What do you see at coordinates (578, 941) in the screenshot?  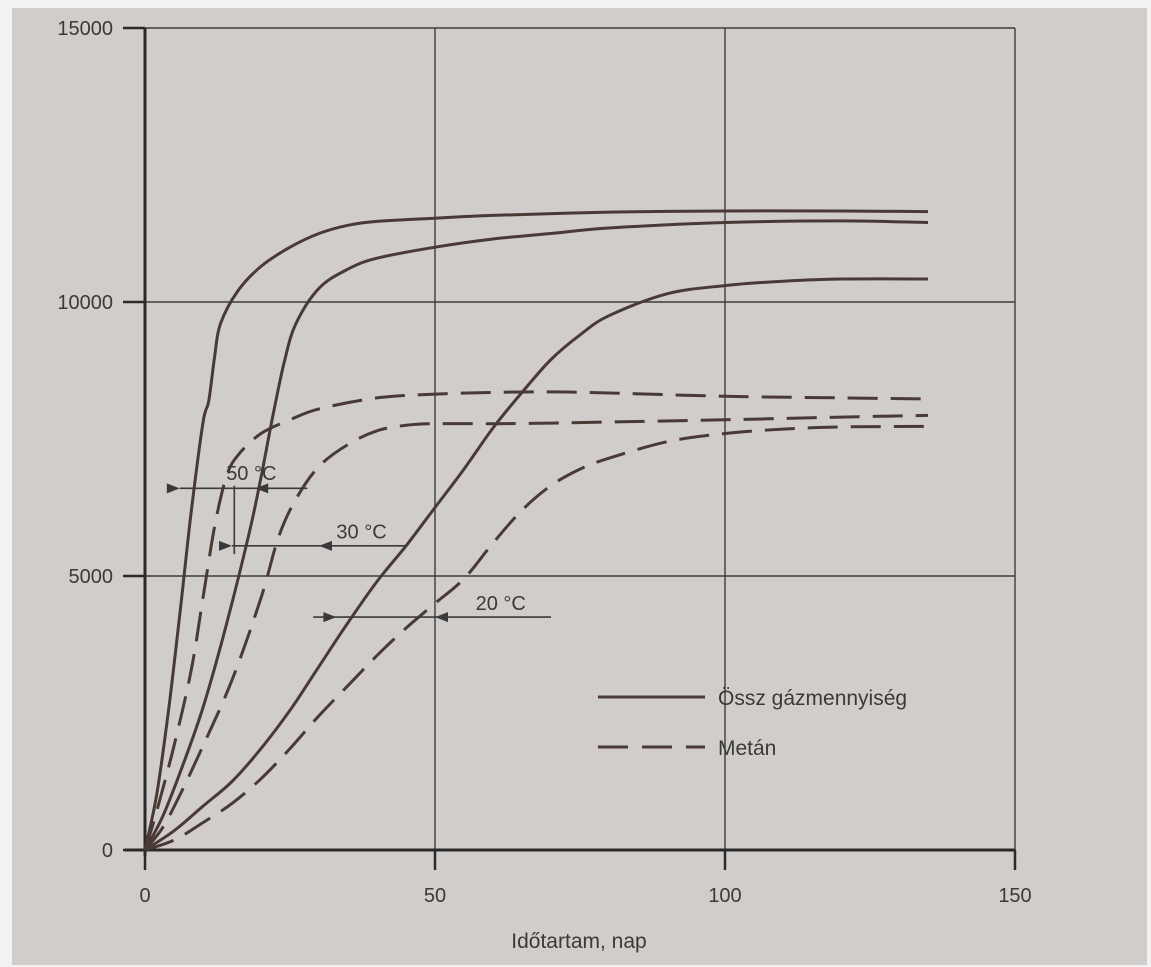 I see `x-axis-title: Időtartam, nap` at bounding box center [578, 941].